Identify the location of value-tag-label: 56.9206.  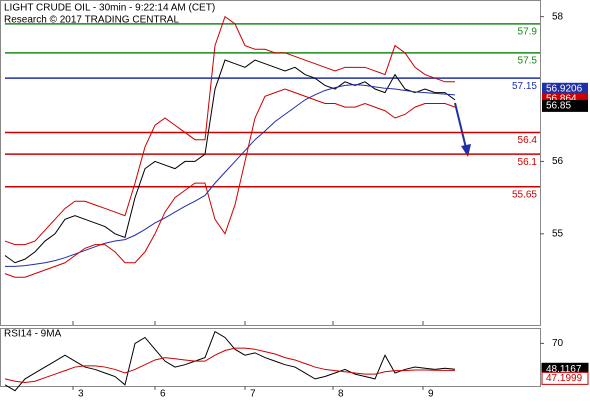
(564, 88).